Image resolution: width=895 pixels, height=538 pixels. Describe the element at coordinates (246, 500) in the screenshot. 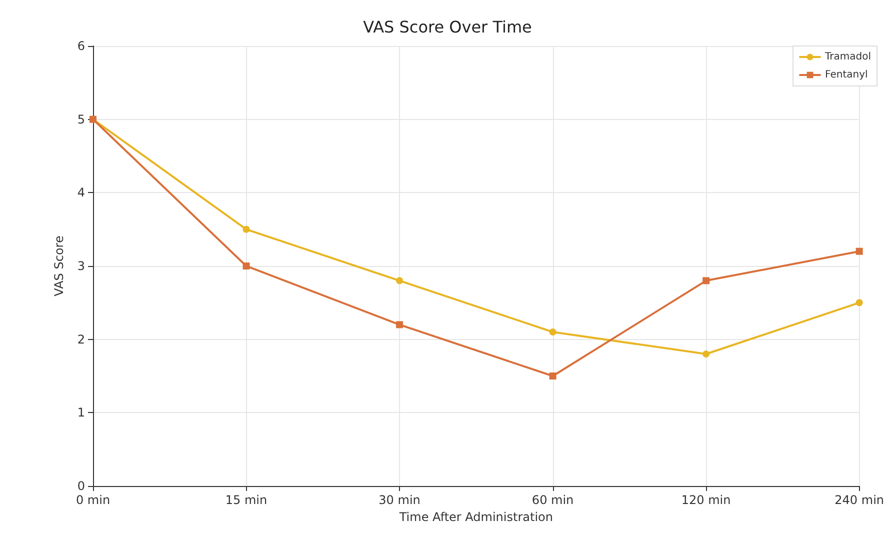

I see `x-tick-label: 15 min` at that location.